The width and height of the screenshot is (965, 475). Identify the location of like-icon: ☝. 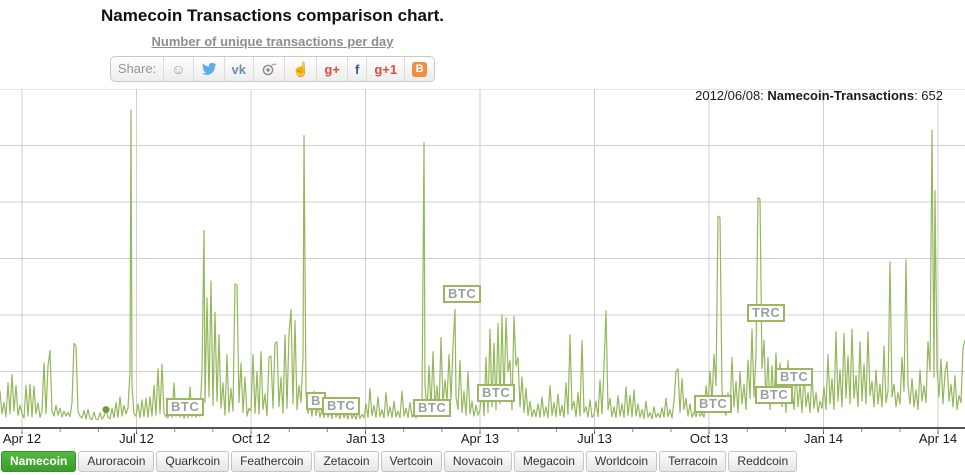
(299, 69).